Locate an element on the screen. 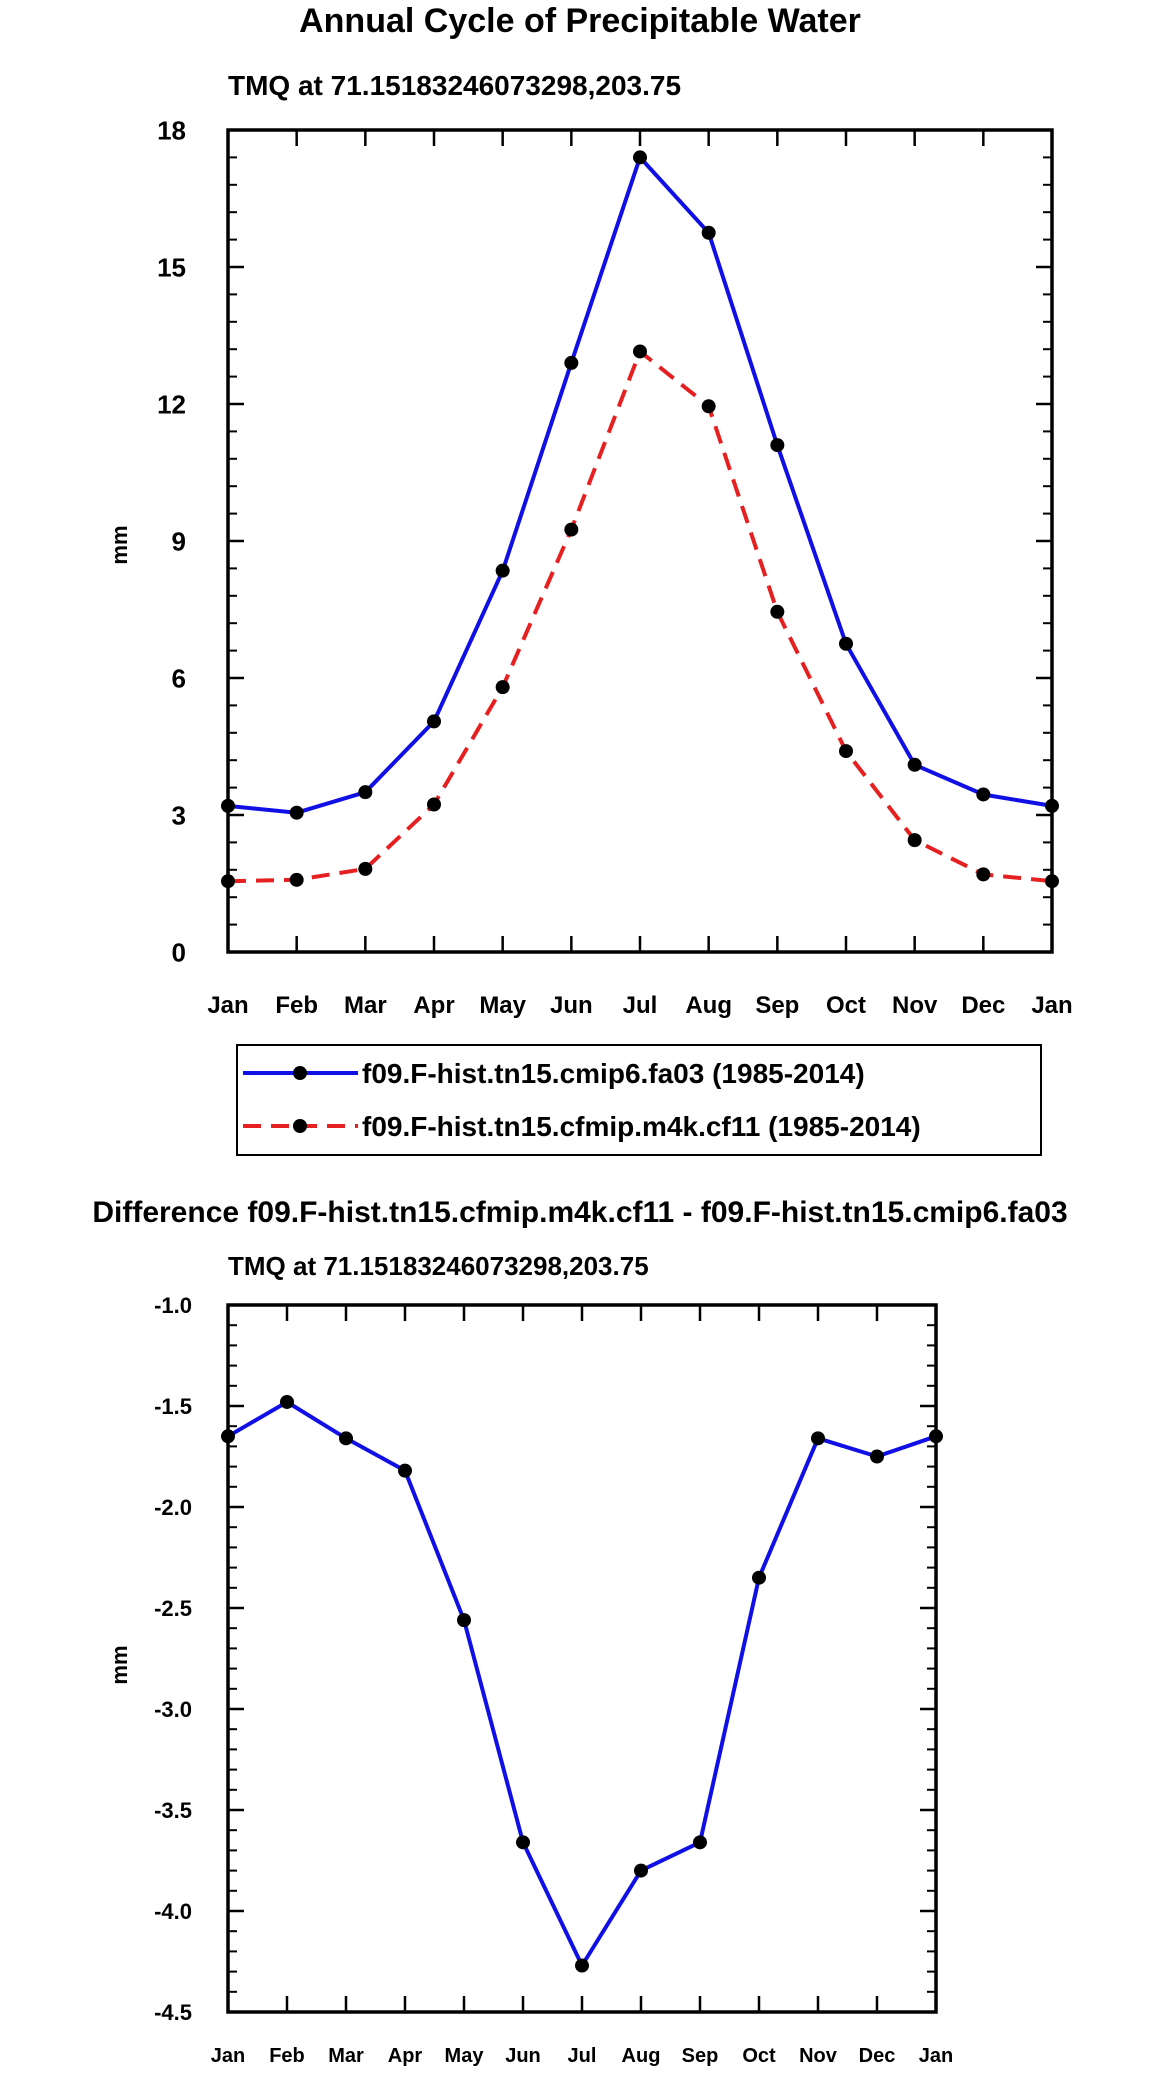 This screenshot has width=1161, height=2073. chart-1-x-tick-labels: Jan Feb Mar Apr May Jun Jul Aug Sep Oct Nov Dec Jan is located at coordinates (639, 1005).